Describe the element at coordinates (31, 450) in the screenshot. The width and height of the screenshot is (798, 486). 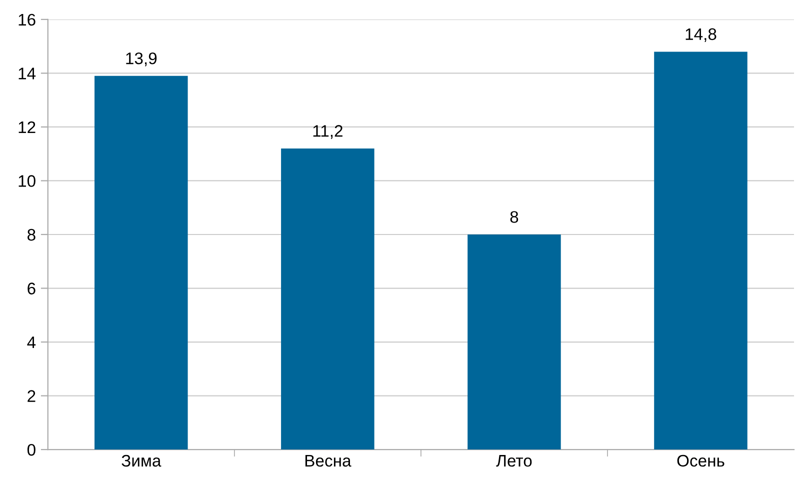
I see `y-tick-label: 0` at that location.